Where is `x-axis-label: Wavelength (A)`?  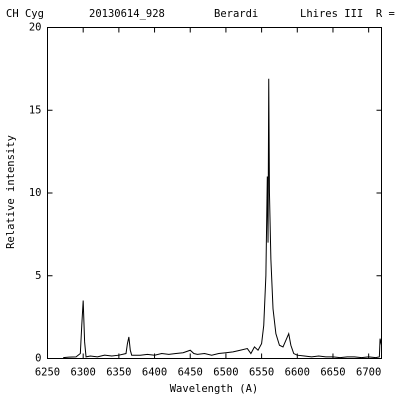
x-axis-label: Wavelength (A) is located at coordinates (214, 389).